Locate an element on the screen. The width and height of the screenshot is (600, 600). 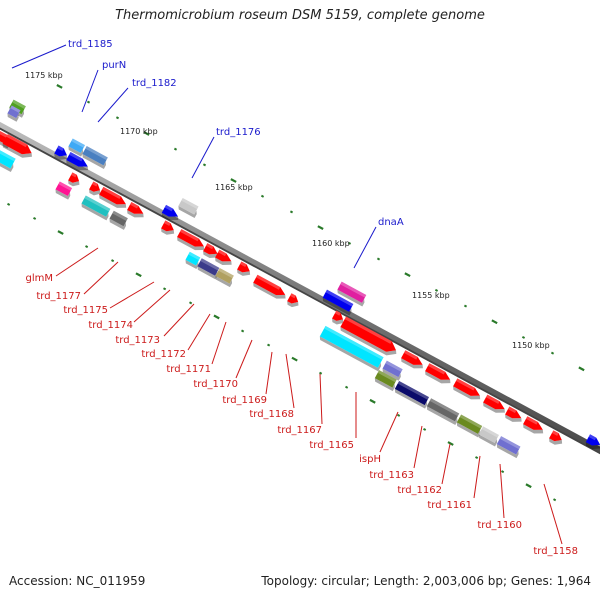
gene-label: trd_1158 is located at coordinates (555, 551).